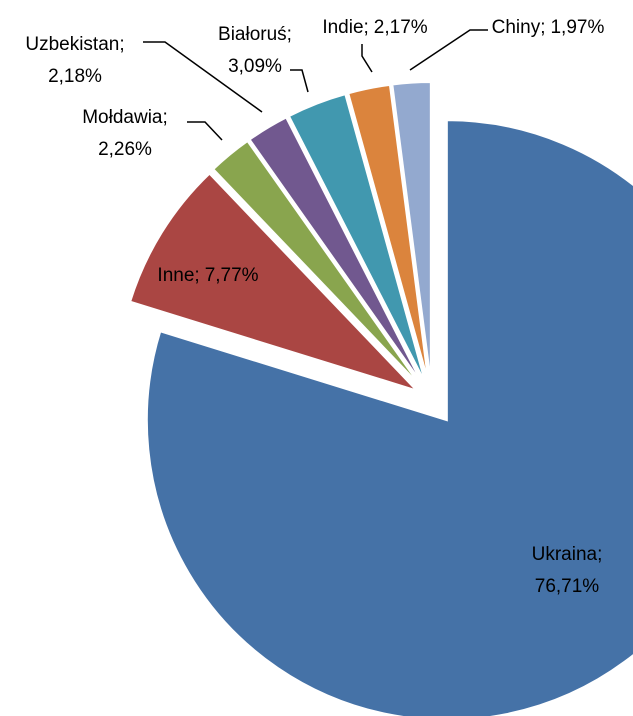  What do you see at coordinates (567, 586) in the screenshot?
I see `slice-value-label: 76,71%` at bounding box center [567, 586].